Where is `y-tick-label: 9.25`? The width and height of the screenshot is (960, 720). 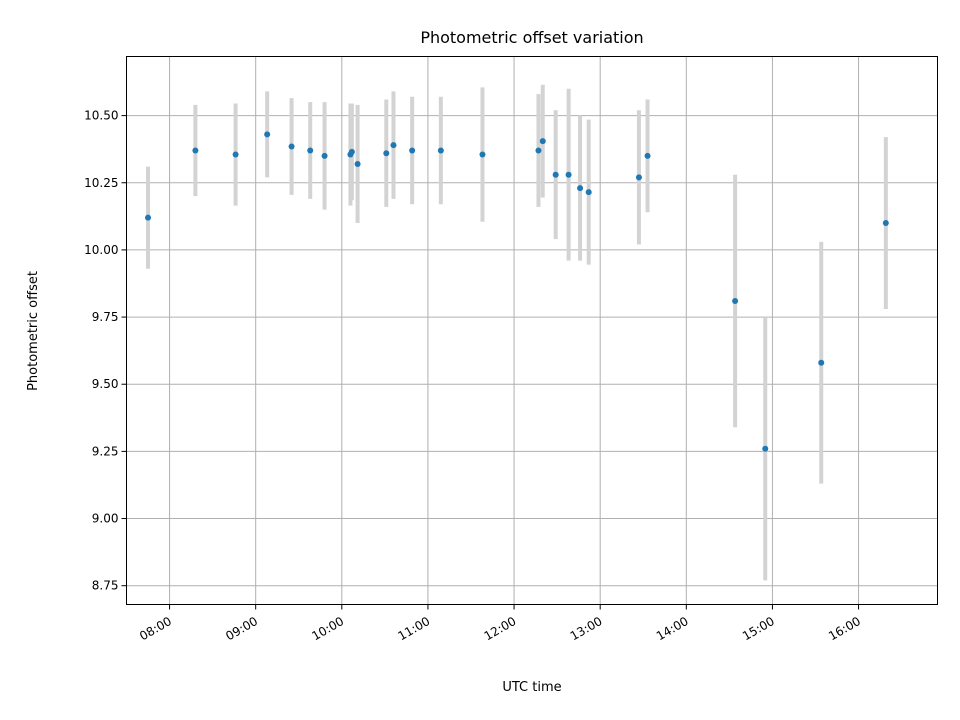 y-tick-label: 9.25 is located at coordinates (105, 451).